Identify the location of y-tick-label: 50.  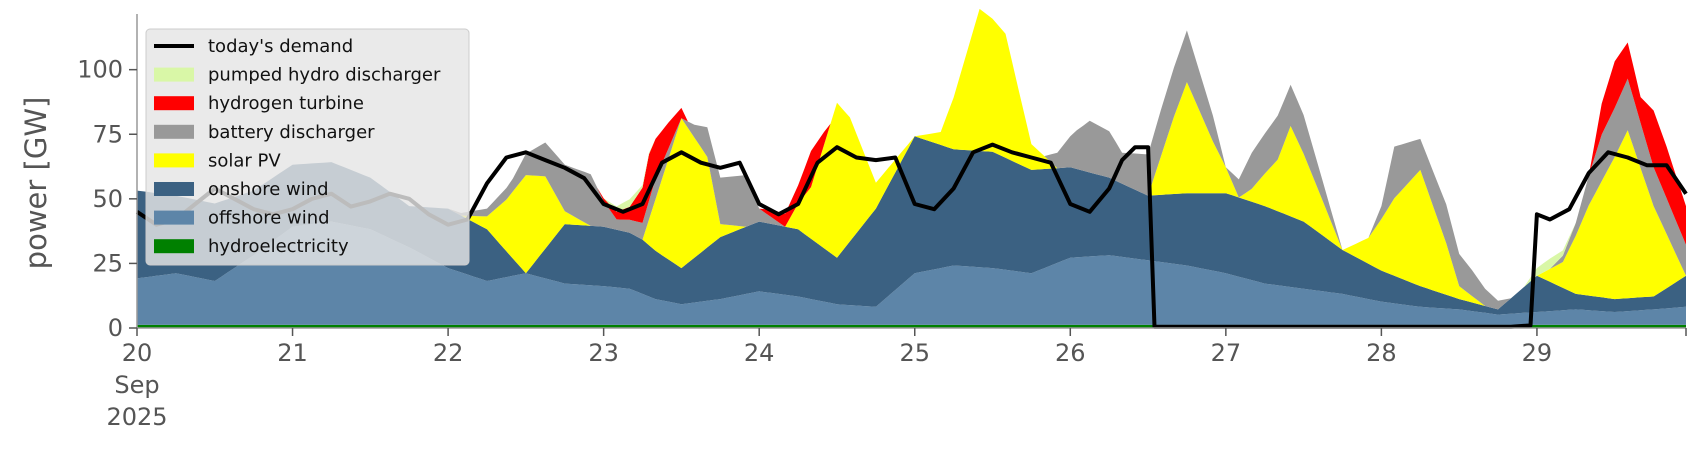
(107, 199).